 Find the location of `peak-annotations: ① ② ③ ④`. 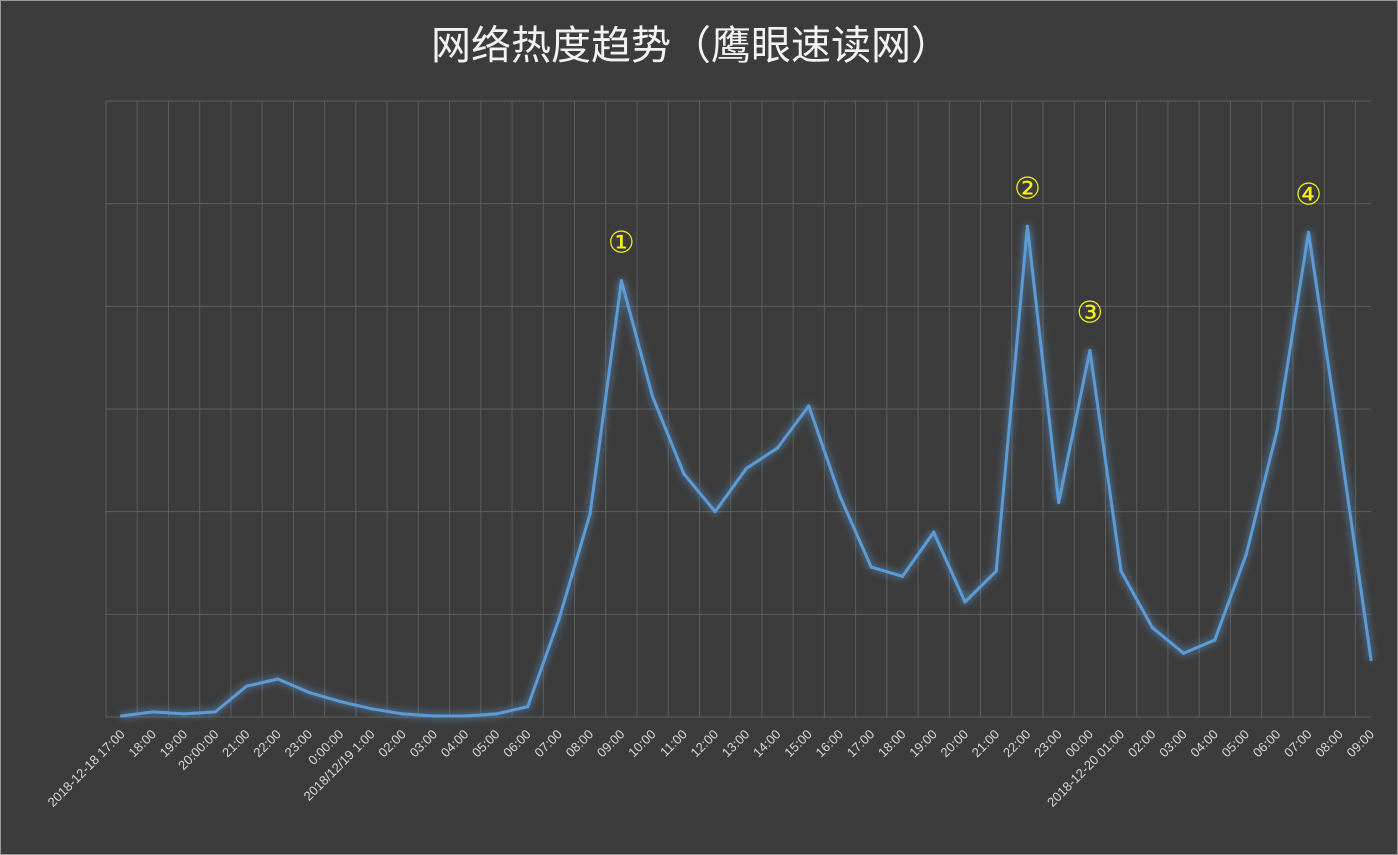

peak-annotations: ① ② ③ ④ is located at coordinates (965, 250).